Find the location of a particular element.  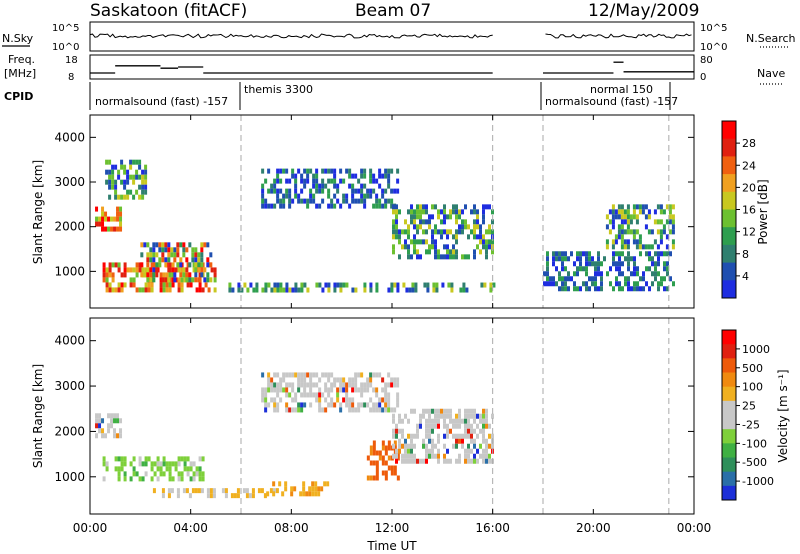

beam-title: Beam 07 is located at coordinates (393, 11).